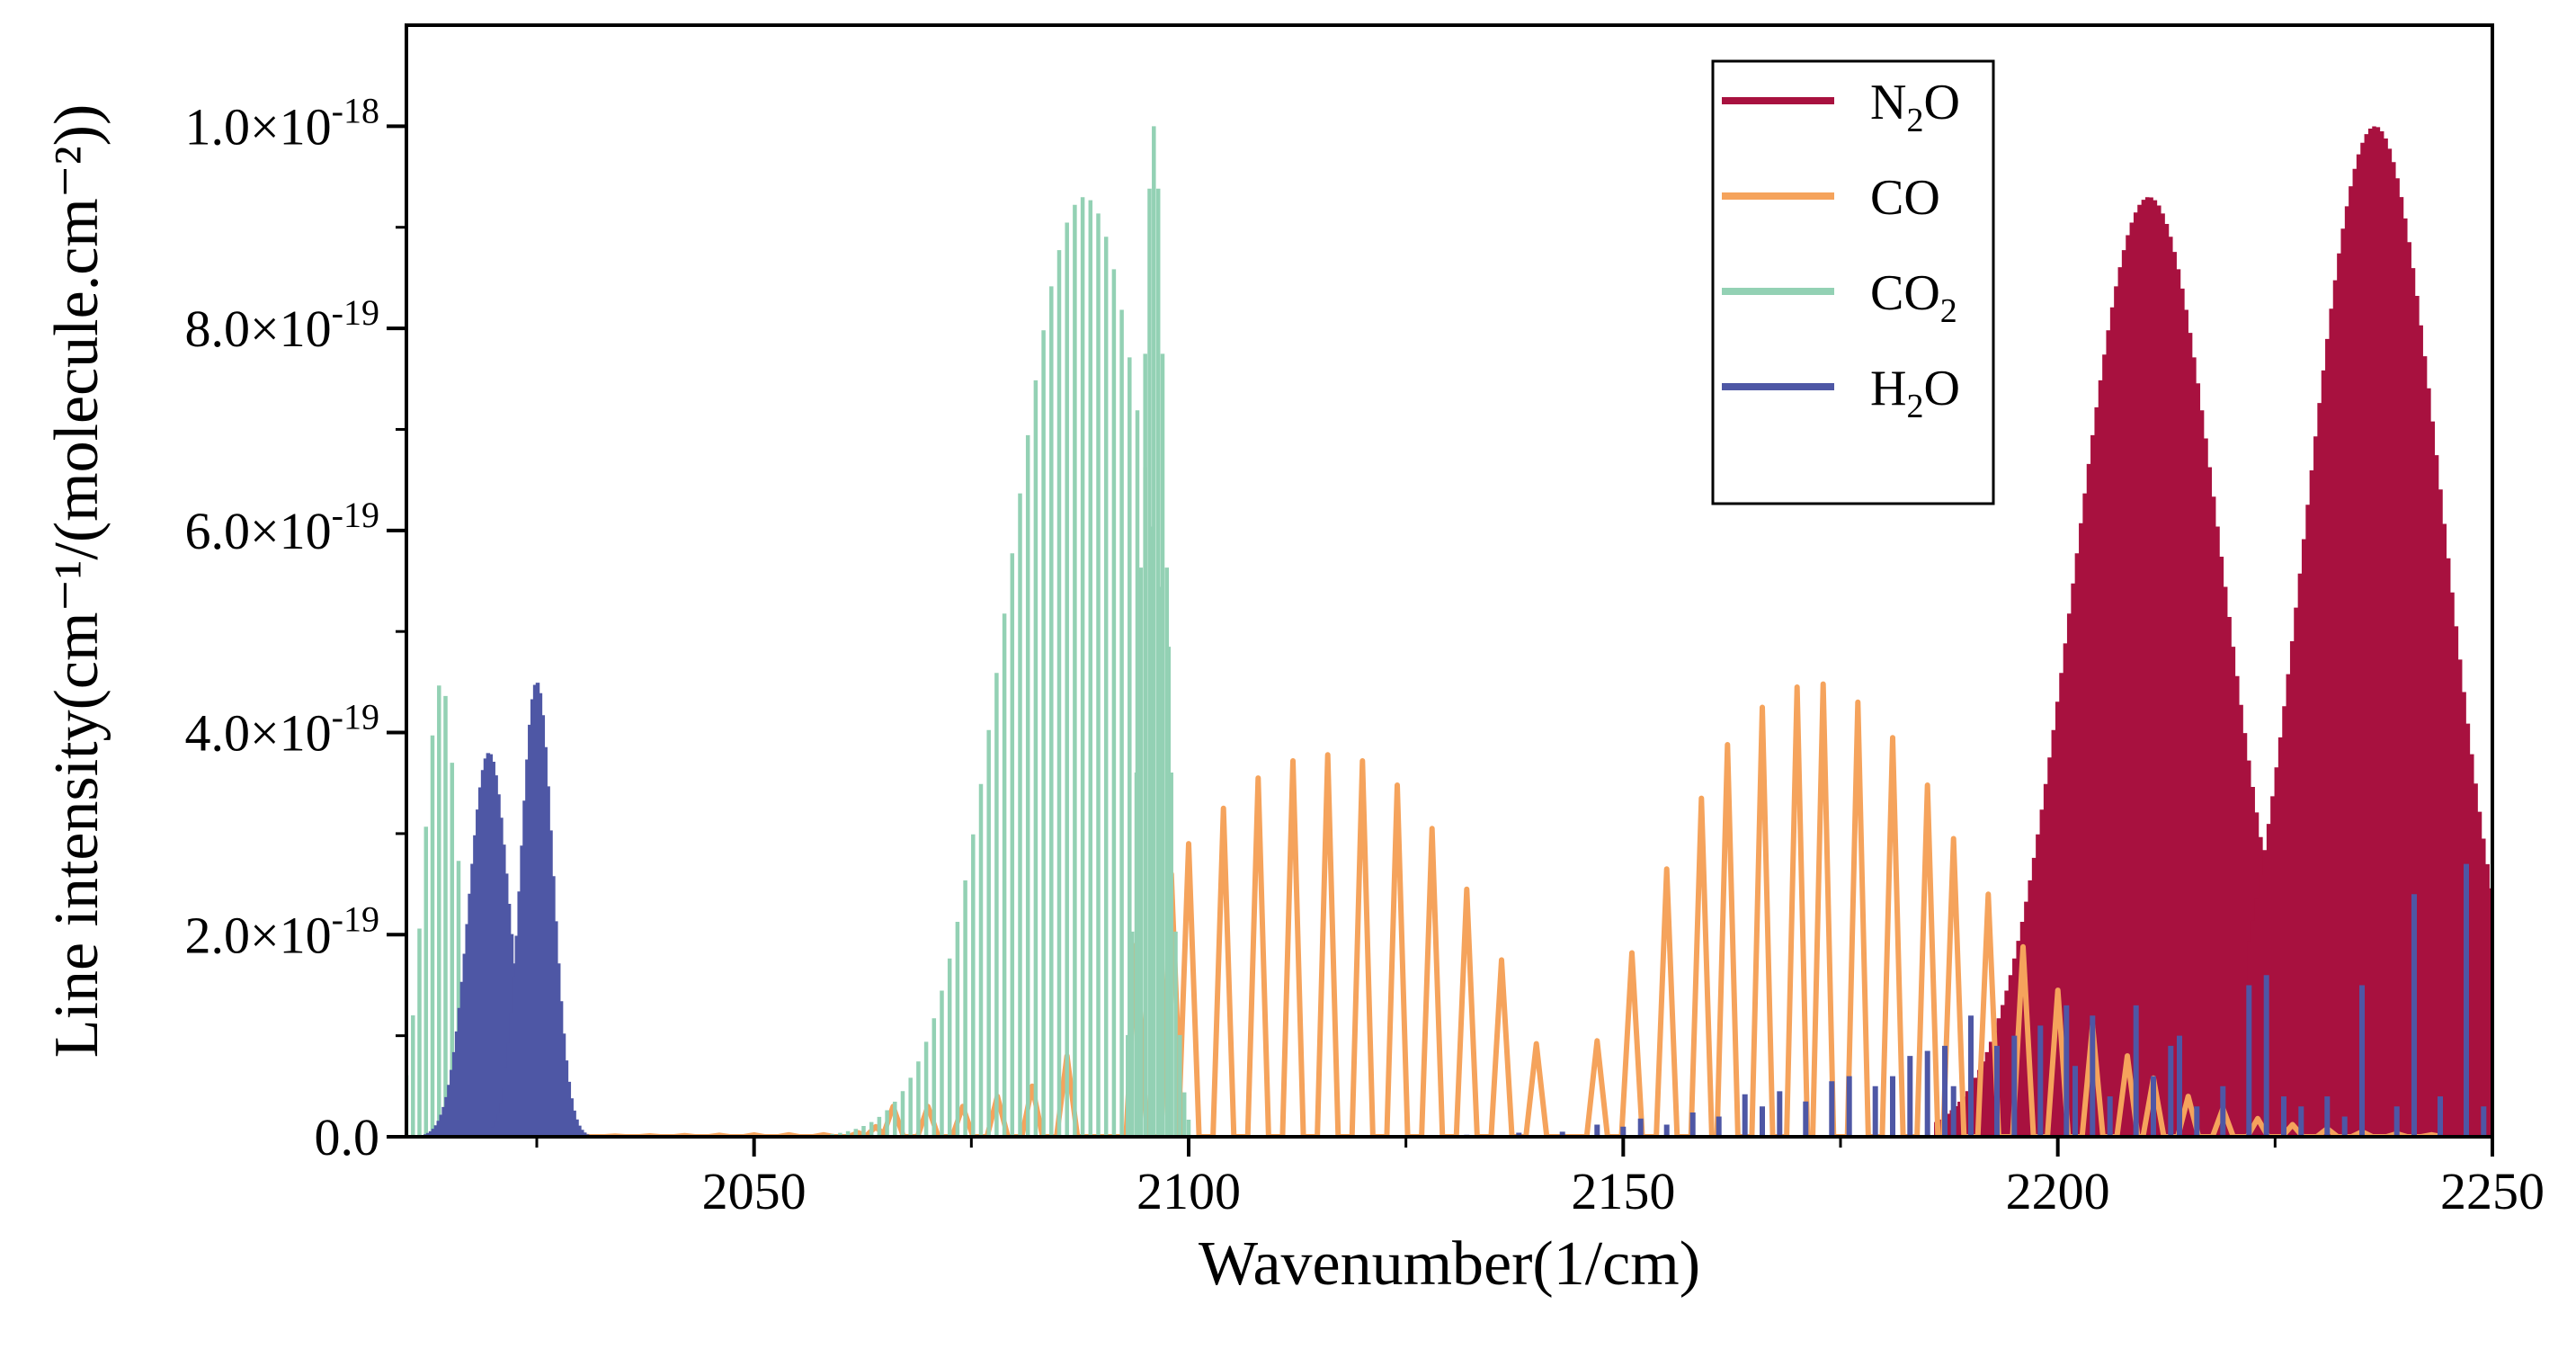  Describe the element at coordinates (282, 931) in the screenshot. I see `y-tick-label: 2.0×10⁻¹⁹` at that location.